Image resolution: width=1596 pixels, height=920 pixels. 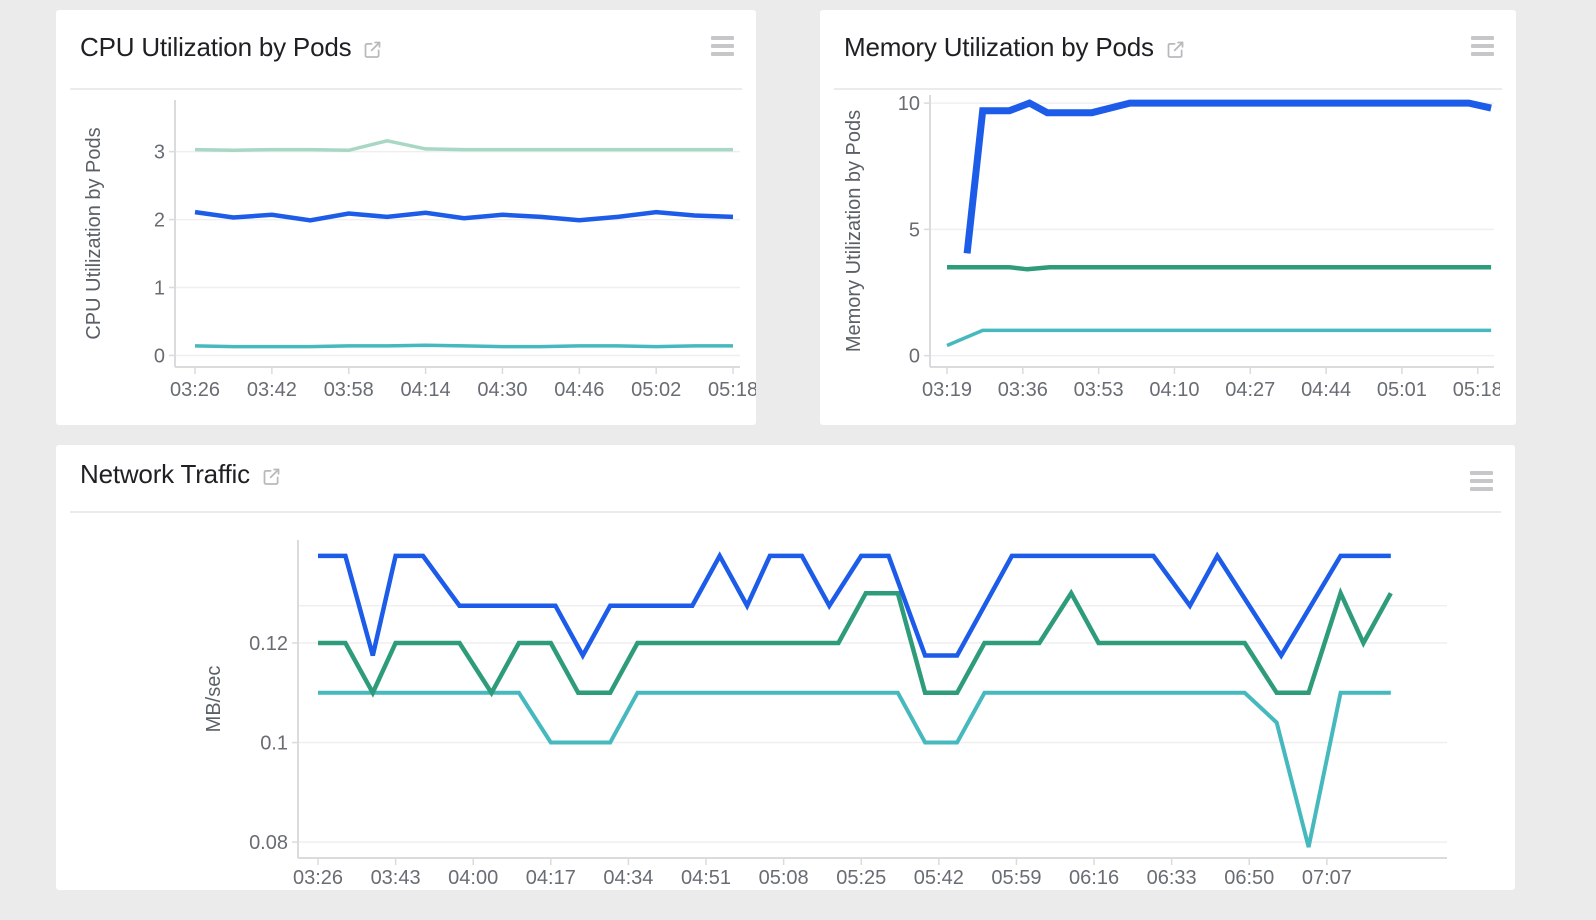 What do you see at coordinates (1249, 878) in the screenshot?
I see `x-axis-tick-label: 06:50` at bounding box center [1249, 878].